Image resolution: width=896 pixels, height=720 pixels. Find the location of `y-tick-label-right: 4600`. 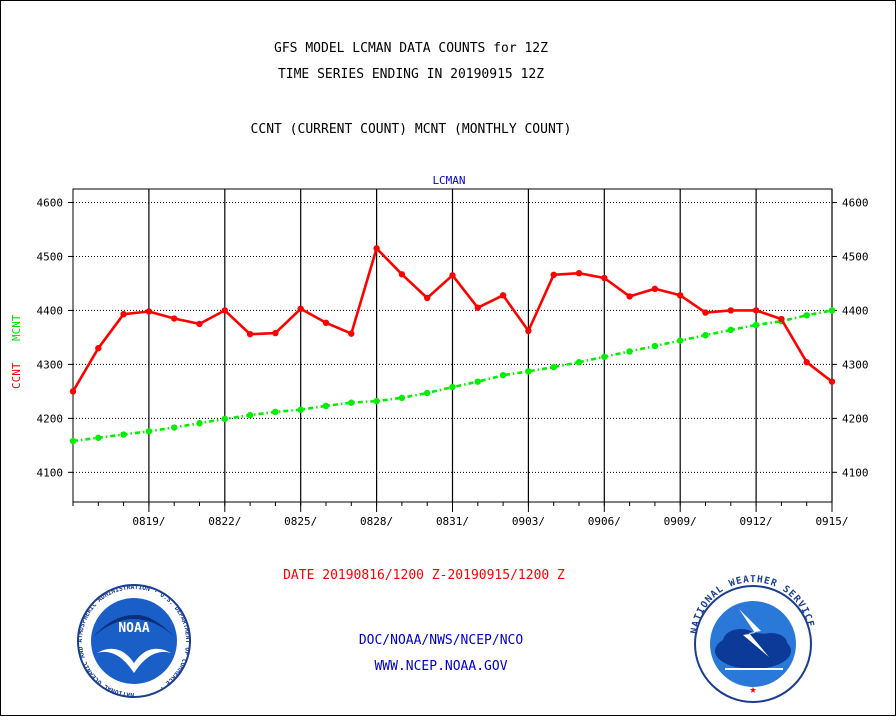

y-tick-label-right: 4600 is located at coordinates (855, 202).